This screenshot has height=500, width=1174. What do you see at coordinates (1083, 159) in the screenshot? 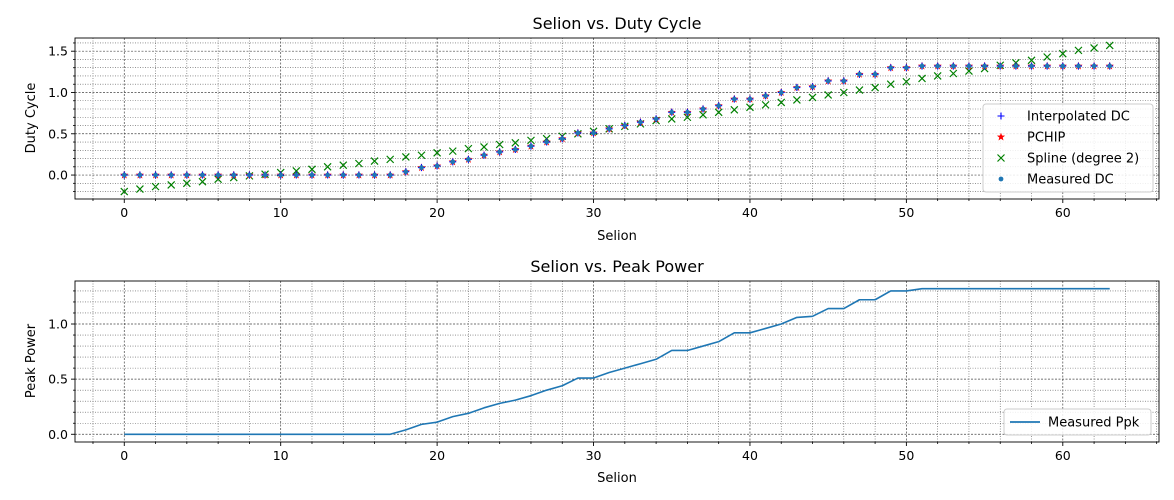
I see `legend-label: Spline (degree 2)` at bounding box center [1083, 159].